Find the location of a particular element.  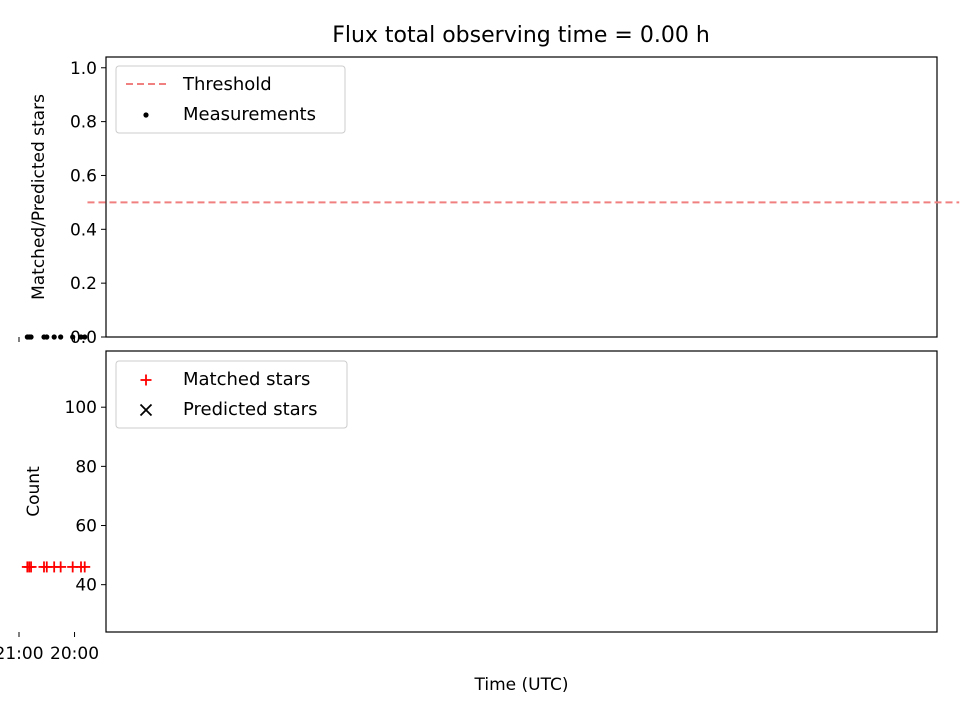

y-axis-label: Matched/Predicted stars is located at coordinates (39, 197).